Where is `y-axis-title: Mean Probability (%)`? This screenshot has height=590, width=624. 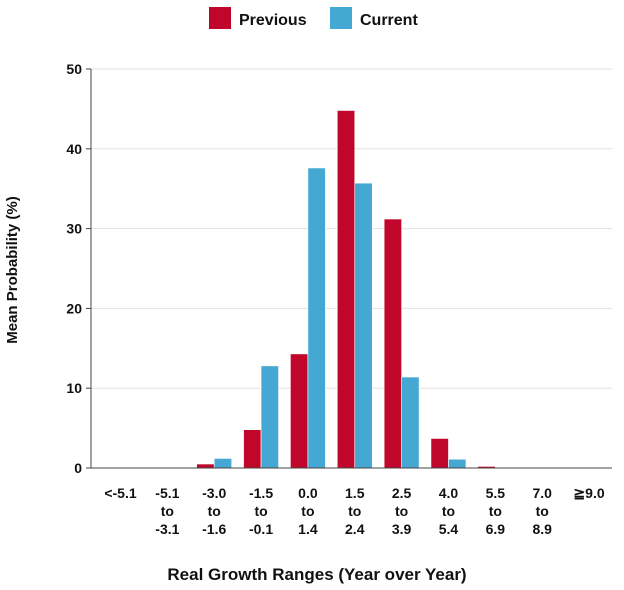
y-axis-title: Mean Probability (%) is located at coordinates (12, 270).